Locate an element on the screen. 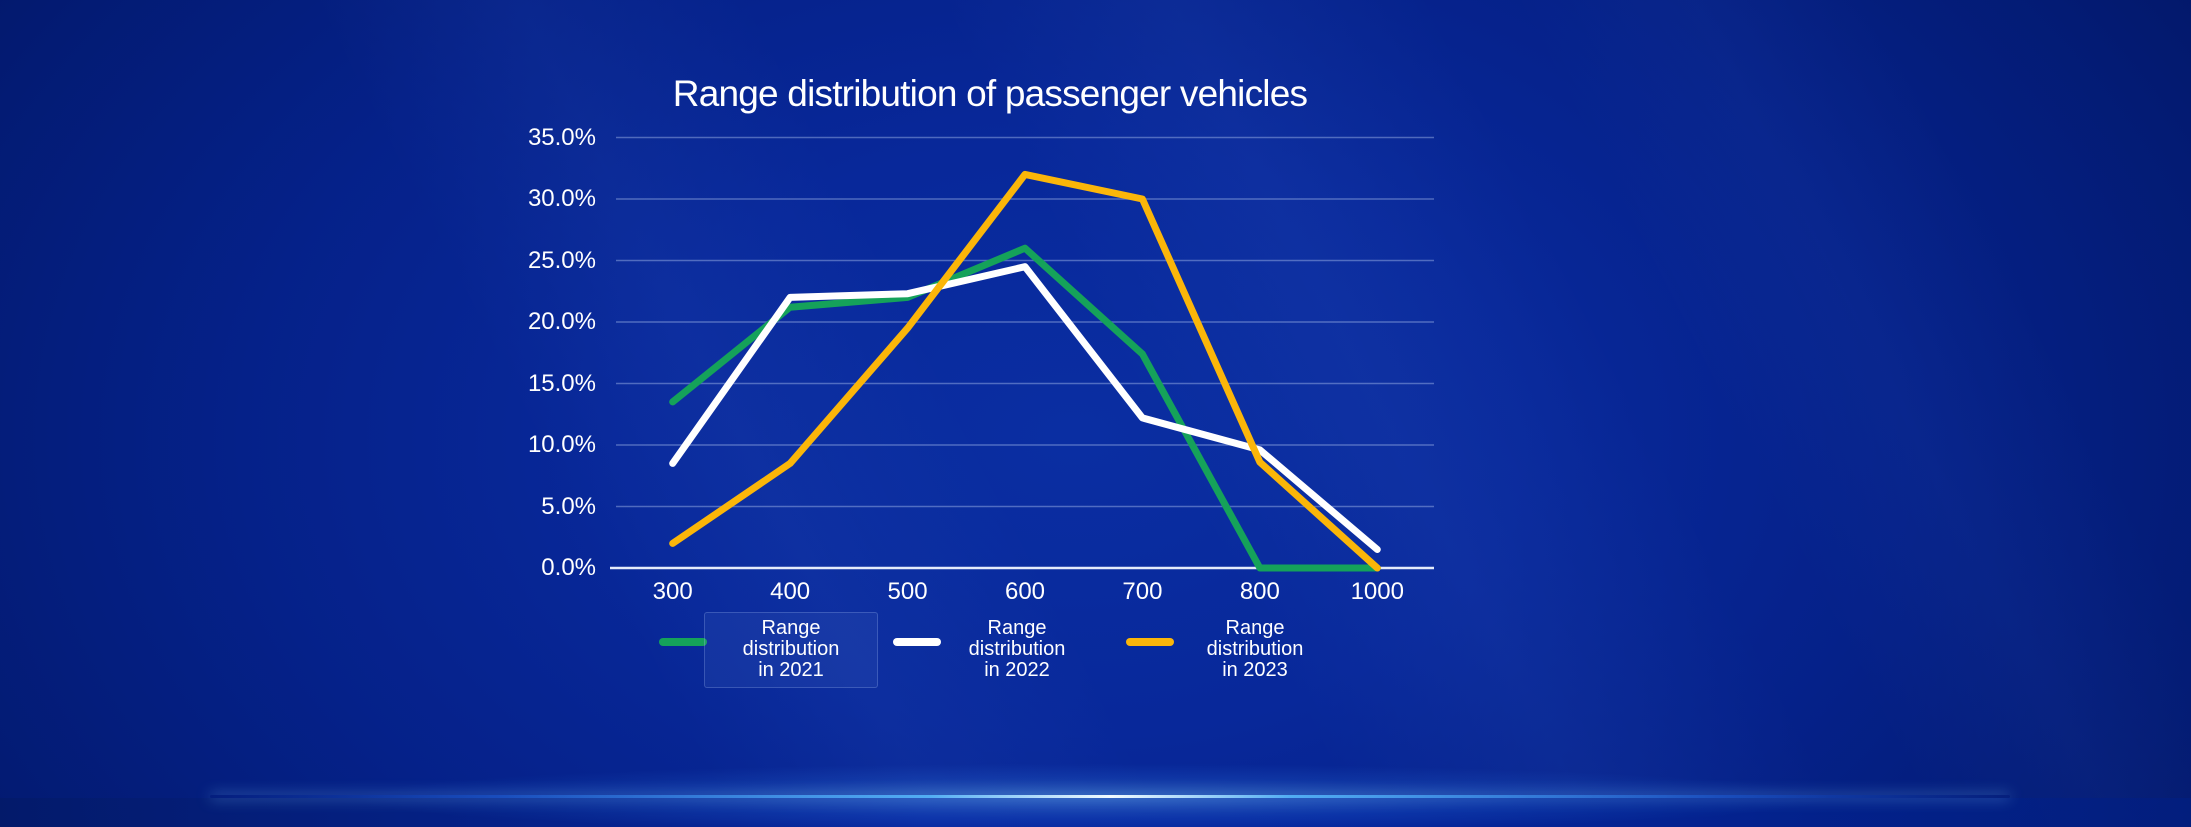  x-tick-label-500: 500 is located at coordinates (907, 591).